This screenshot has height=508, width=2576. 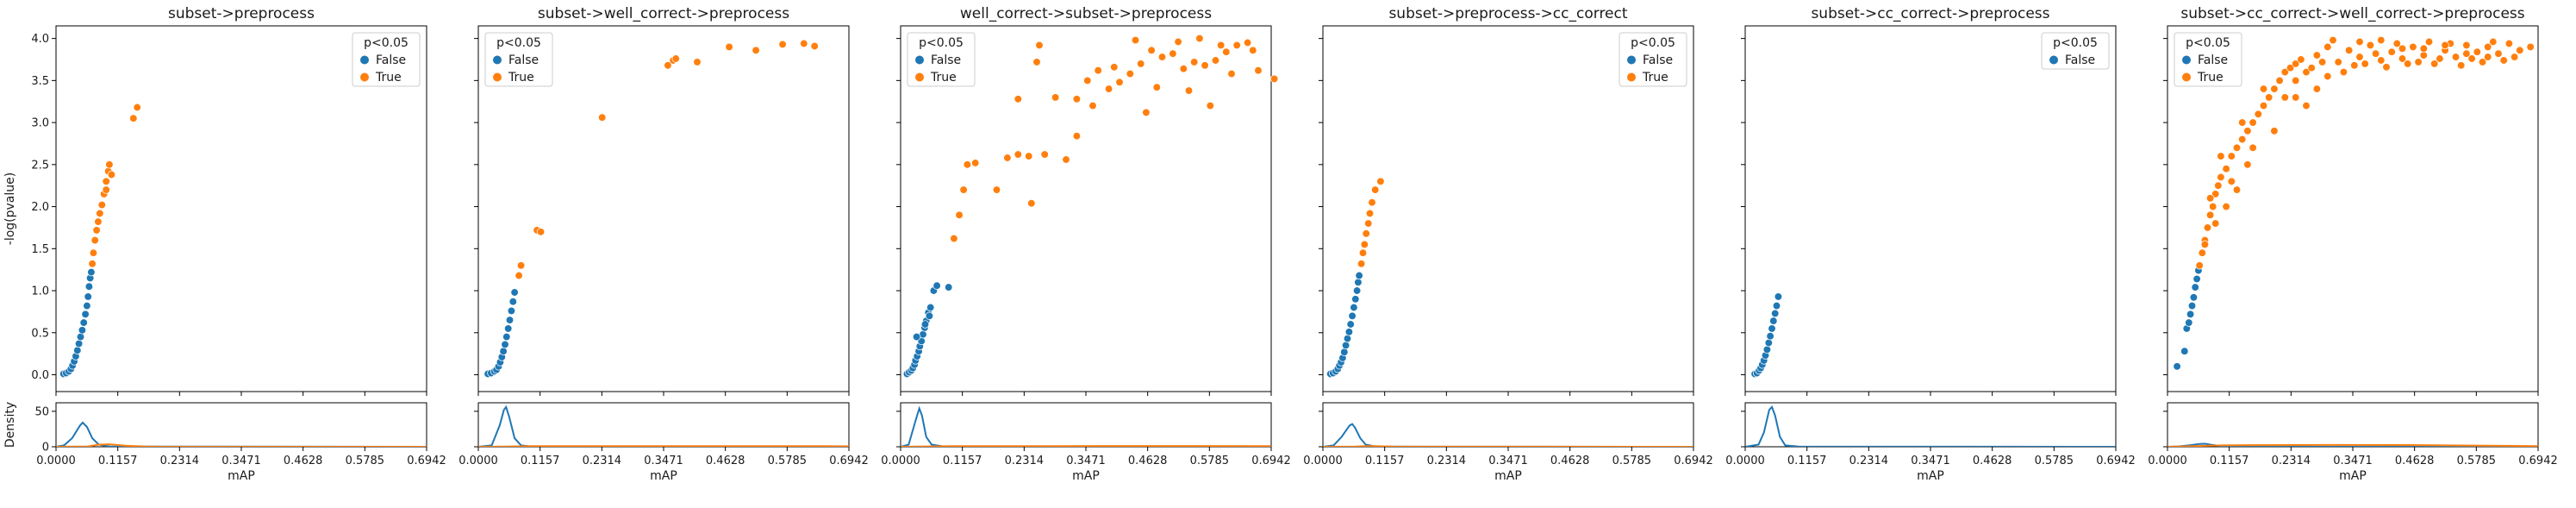 I want to click on x-tick-label: 0.3471, so click(x=1086, y=461).